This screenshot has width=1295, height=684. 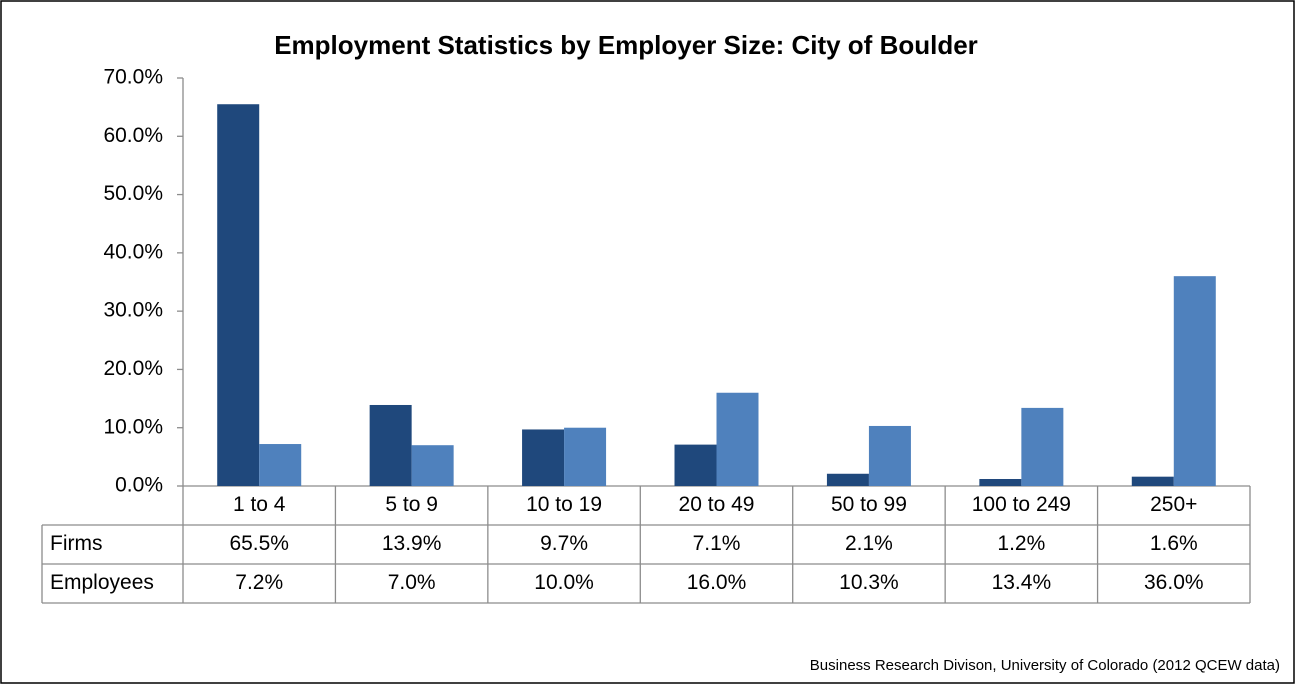 What do you see at coordinates (102, 582) in the screenshot?
I see `legend-label: Employees` at bounding box center [102, 582].